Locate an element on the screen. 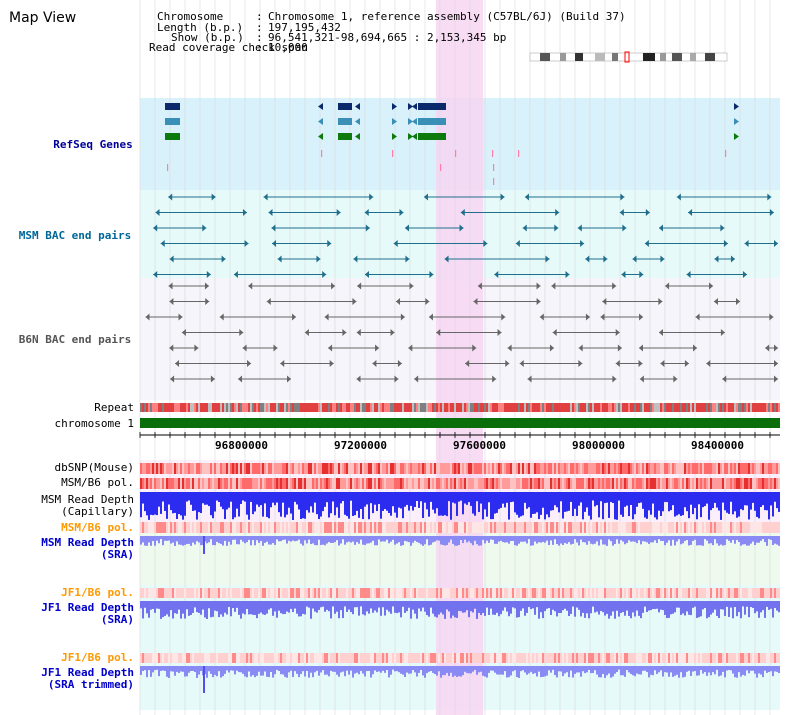 This screenshot has width=800, height=715. track-label-msm-bac: MSM BAC end pairs is located at coordinates (75, 235).